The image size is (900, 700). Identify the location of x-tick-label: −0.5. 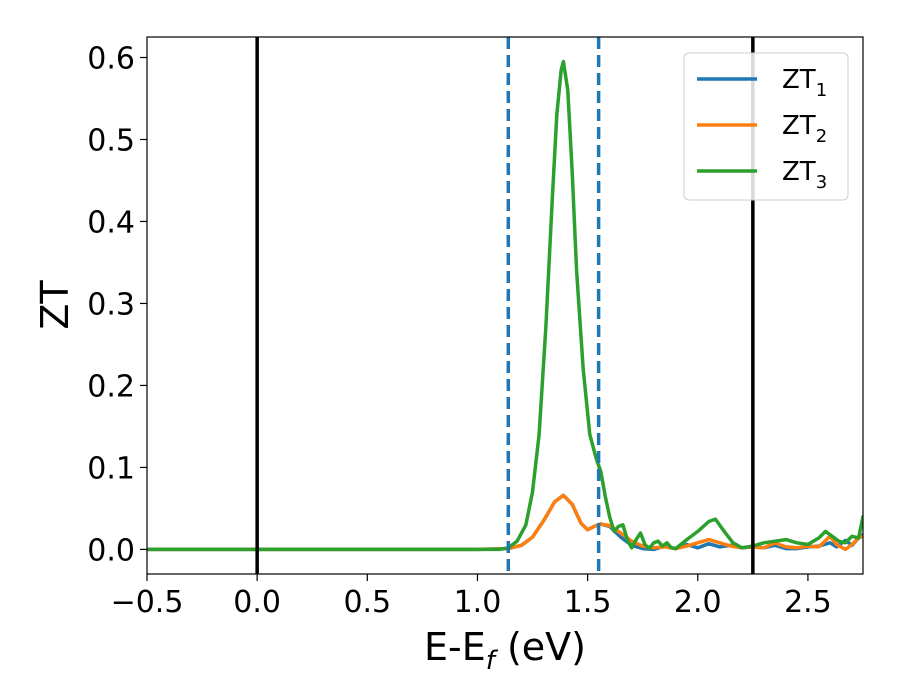
(147, 602).